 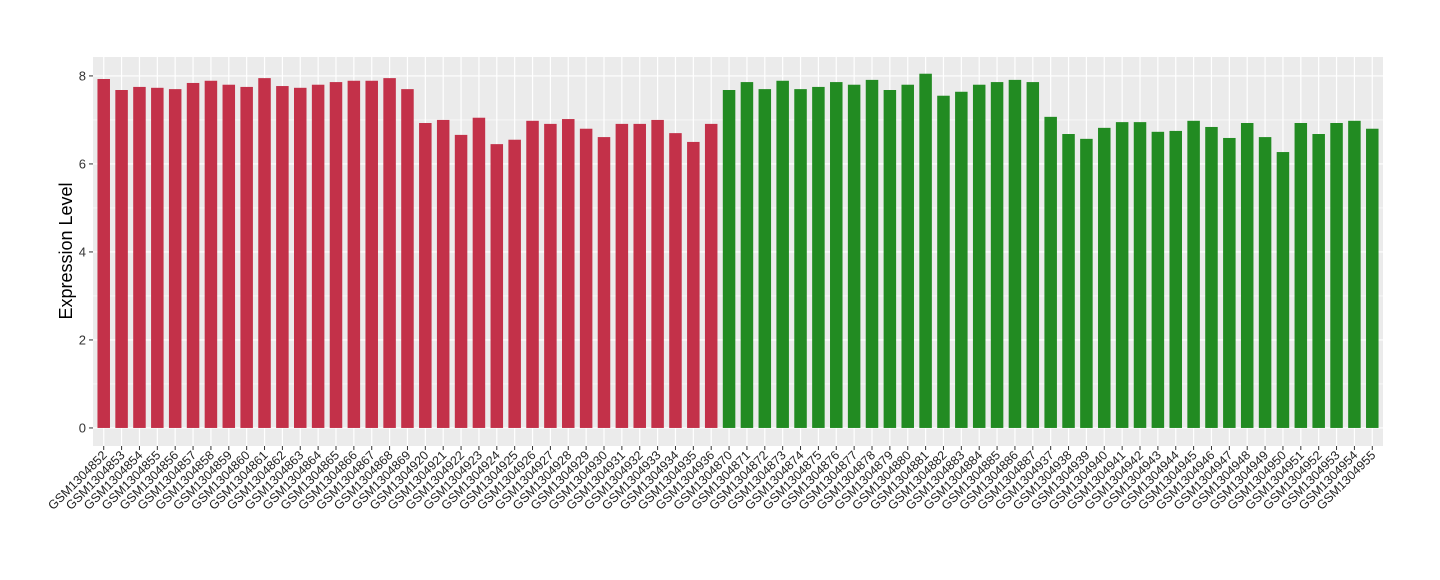 What do you see at coordinates (979, 256) in the screenshot?
I see `bar-GSM1304884` at bounding box center [979, 256].